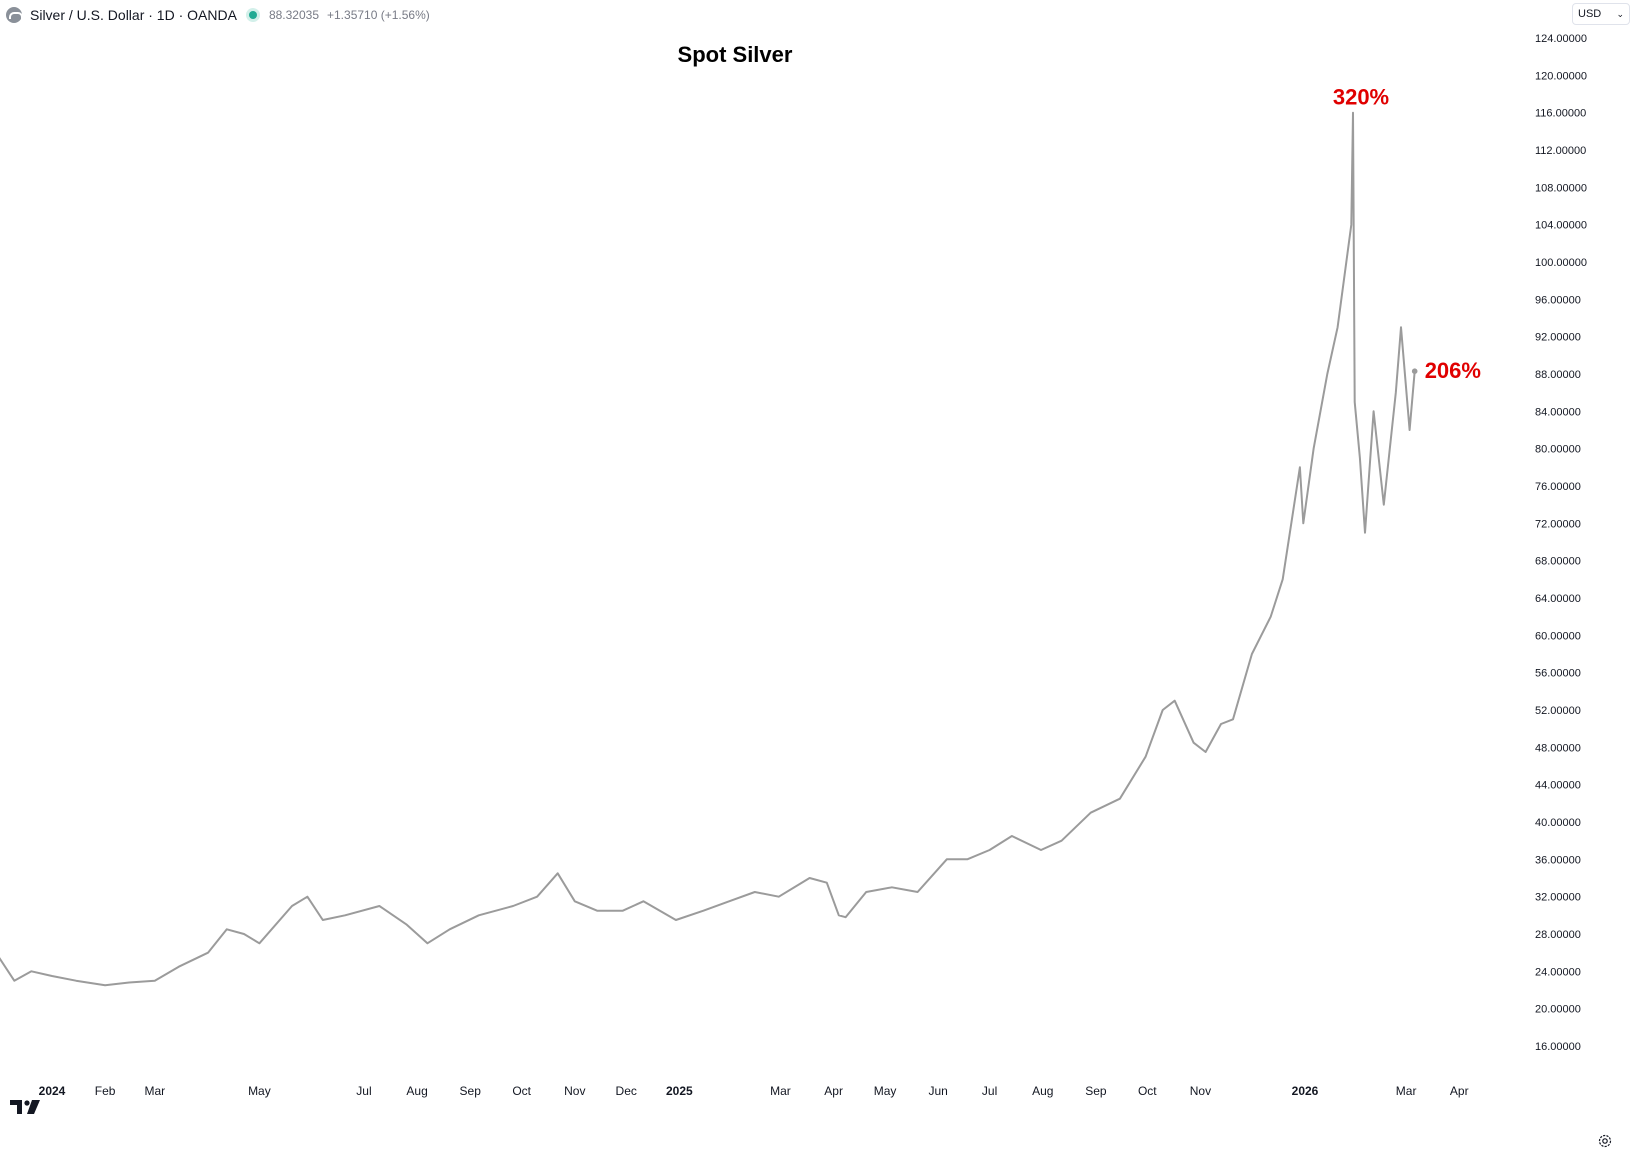 The width and height of the screenshot is (1639, 1153). Describe the element at coordinates (1558, 524) in the screenshot. I see `y-tick-label: 72.00000` at that location.